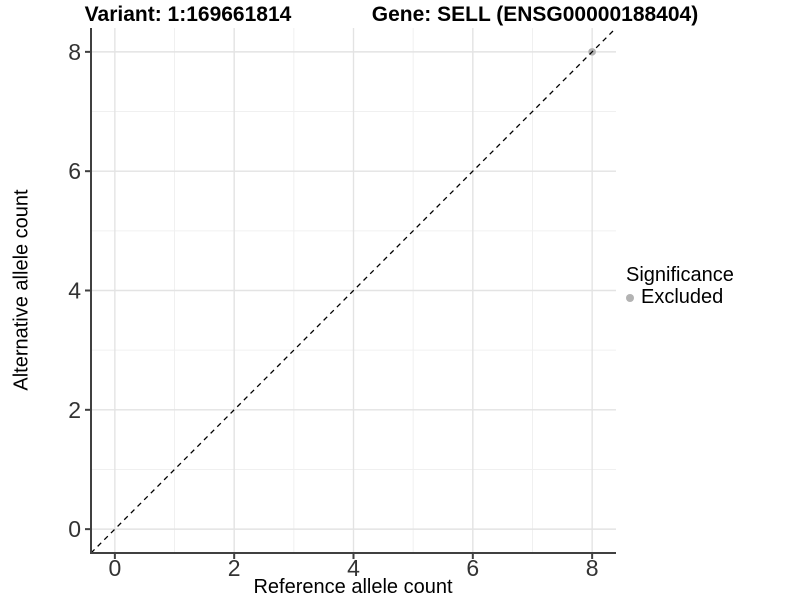 This screenshot has height=600, width=800. I want to click on x-tick-label: 4, so click(353, 568).